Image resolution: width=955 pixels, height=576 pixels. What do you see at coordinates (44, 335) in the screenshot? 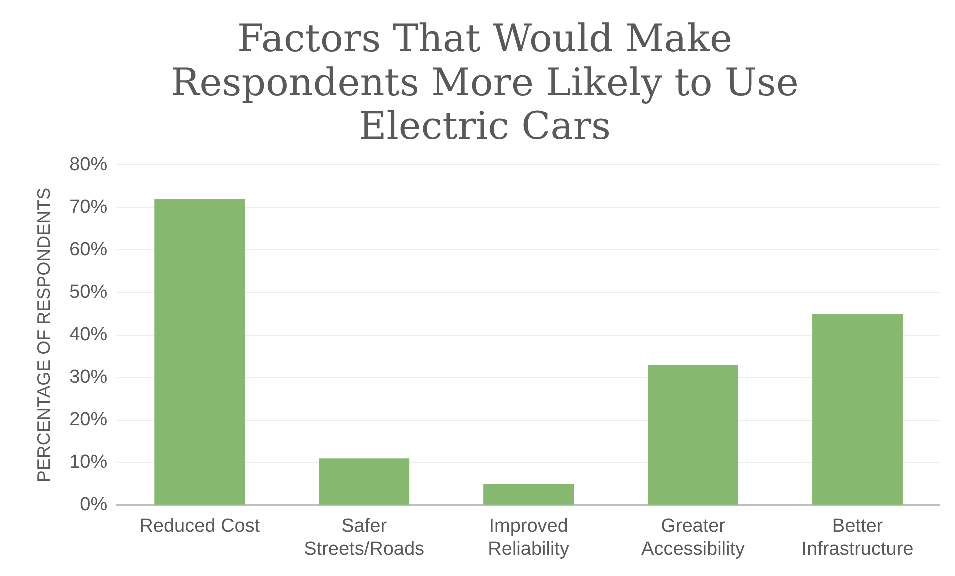
I see `y-axis-title: PERCENTAGE OF RESPONDENTS` at bounding box center [44, 335].